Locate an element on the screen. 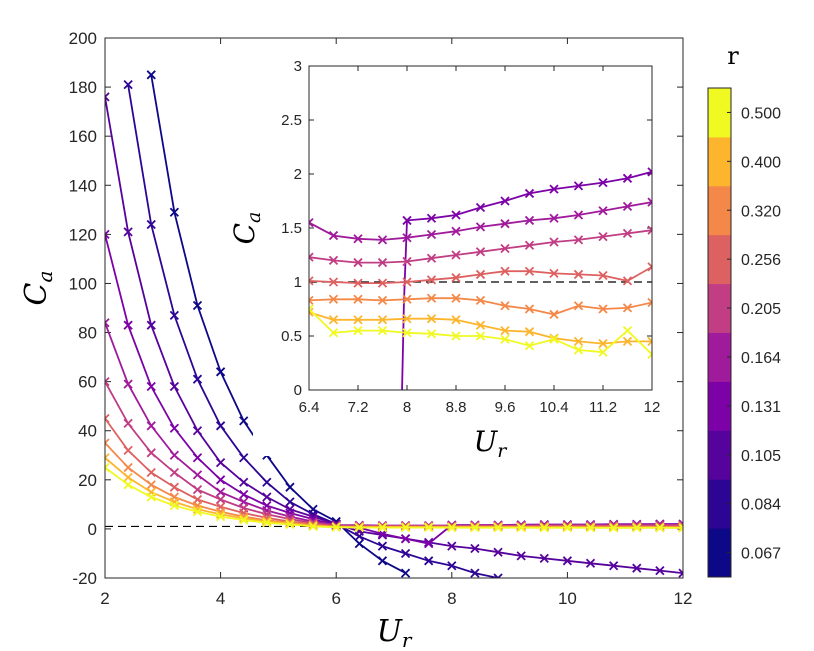 Image resolution: width=814 pixels, height=651 pixels. colorbar-tick-label: 0.105 is located at coordinates (761, 456).